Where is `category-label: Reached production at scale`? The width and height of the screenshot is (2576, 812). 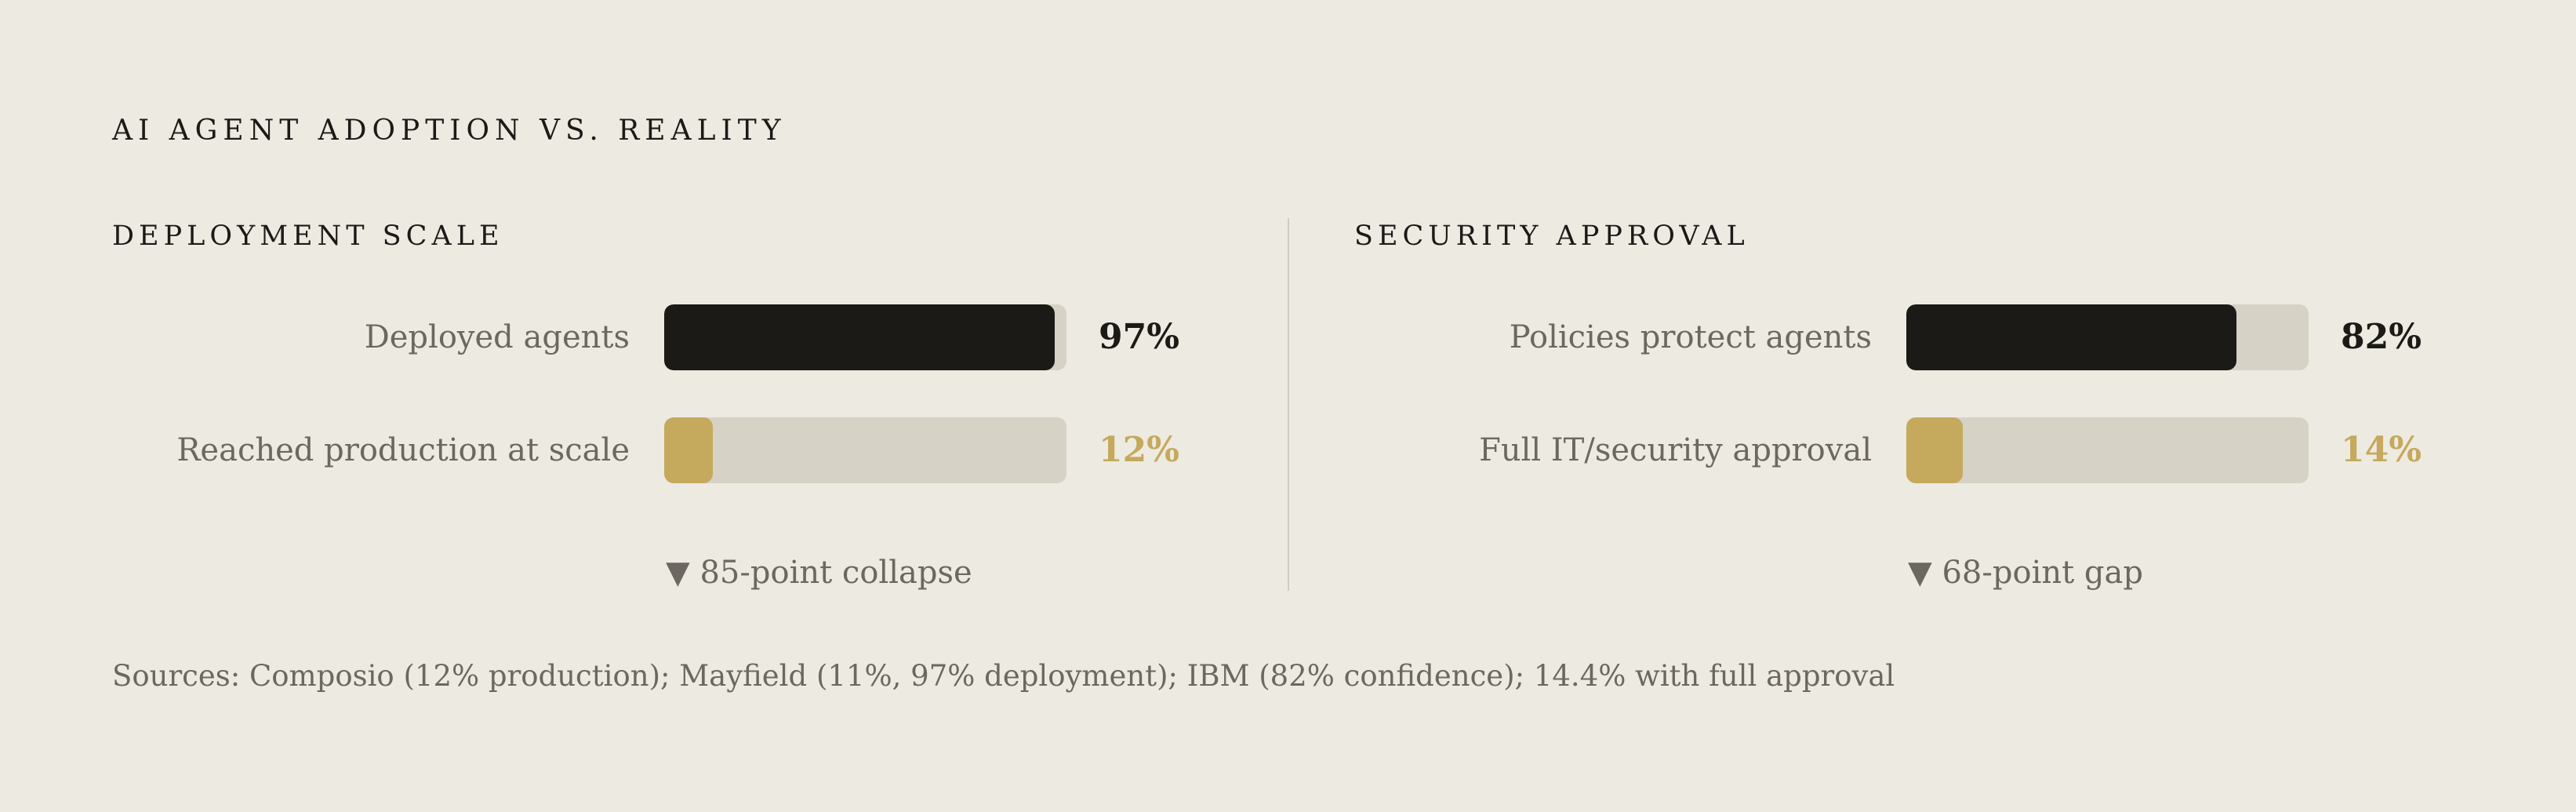 category-label: Reached production at scale is located at coordinates (403, 450).